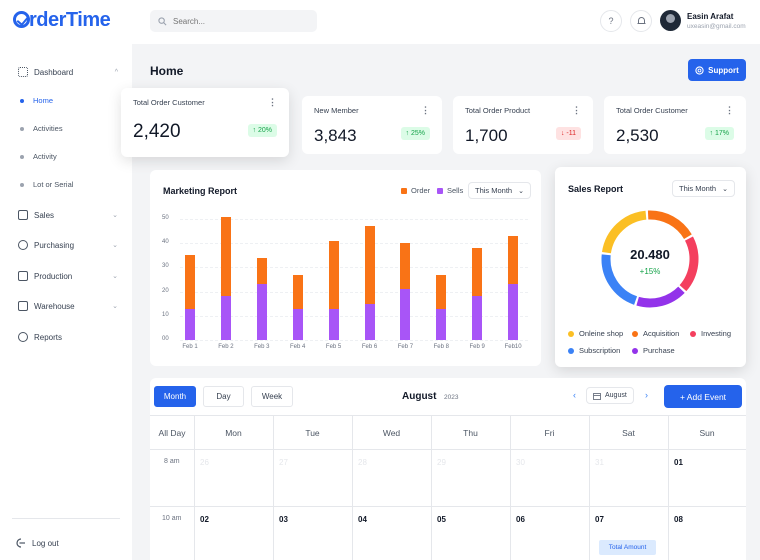 The image size is (760, 560). Describe the element at coordinates (627, 547) in the screenshot. I see `calendar-event: Total Amount` at that location.